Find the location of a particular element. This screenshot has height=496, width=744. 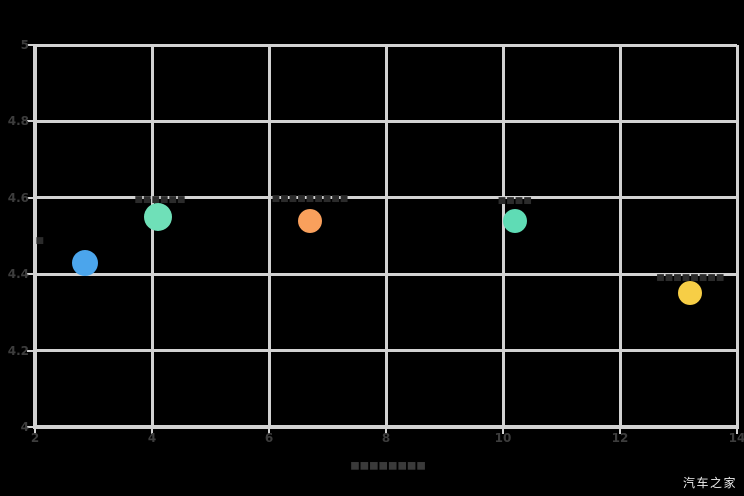

x-tick-label: 4 is located at coordinates (152, 438).